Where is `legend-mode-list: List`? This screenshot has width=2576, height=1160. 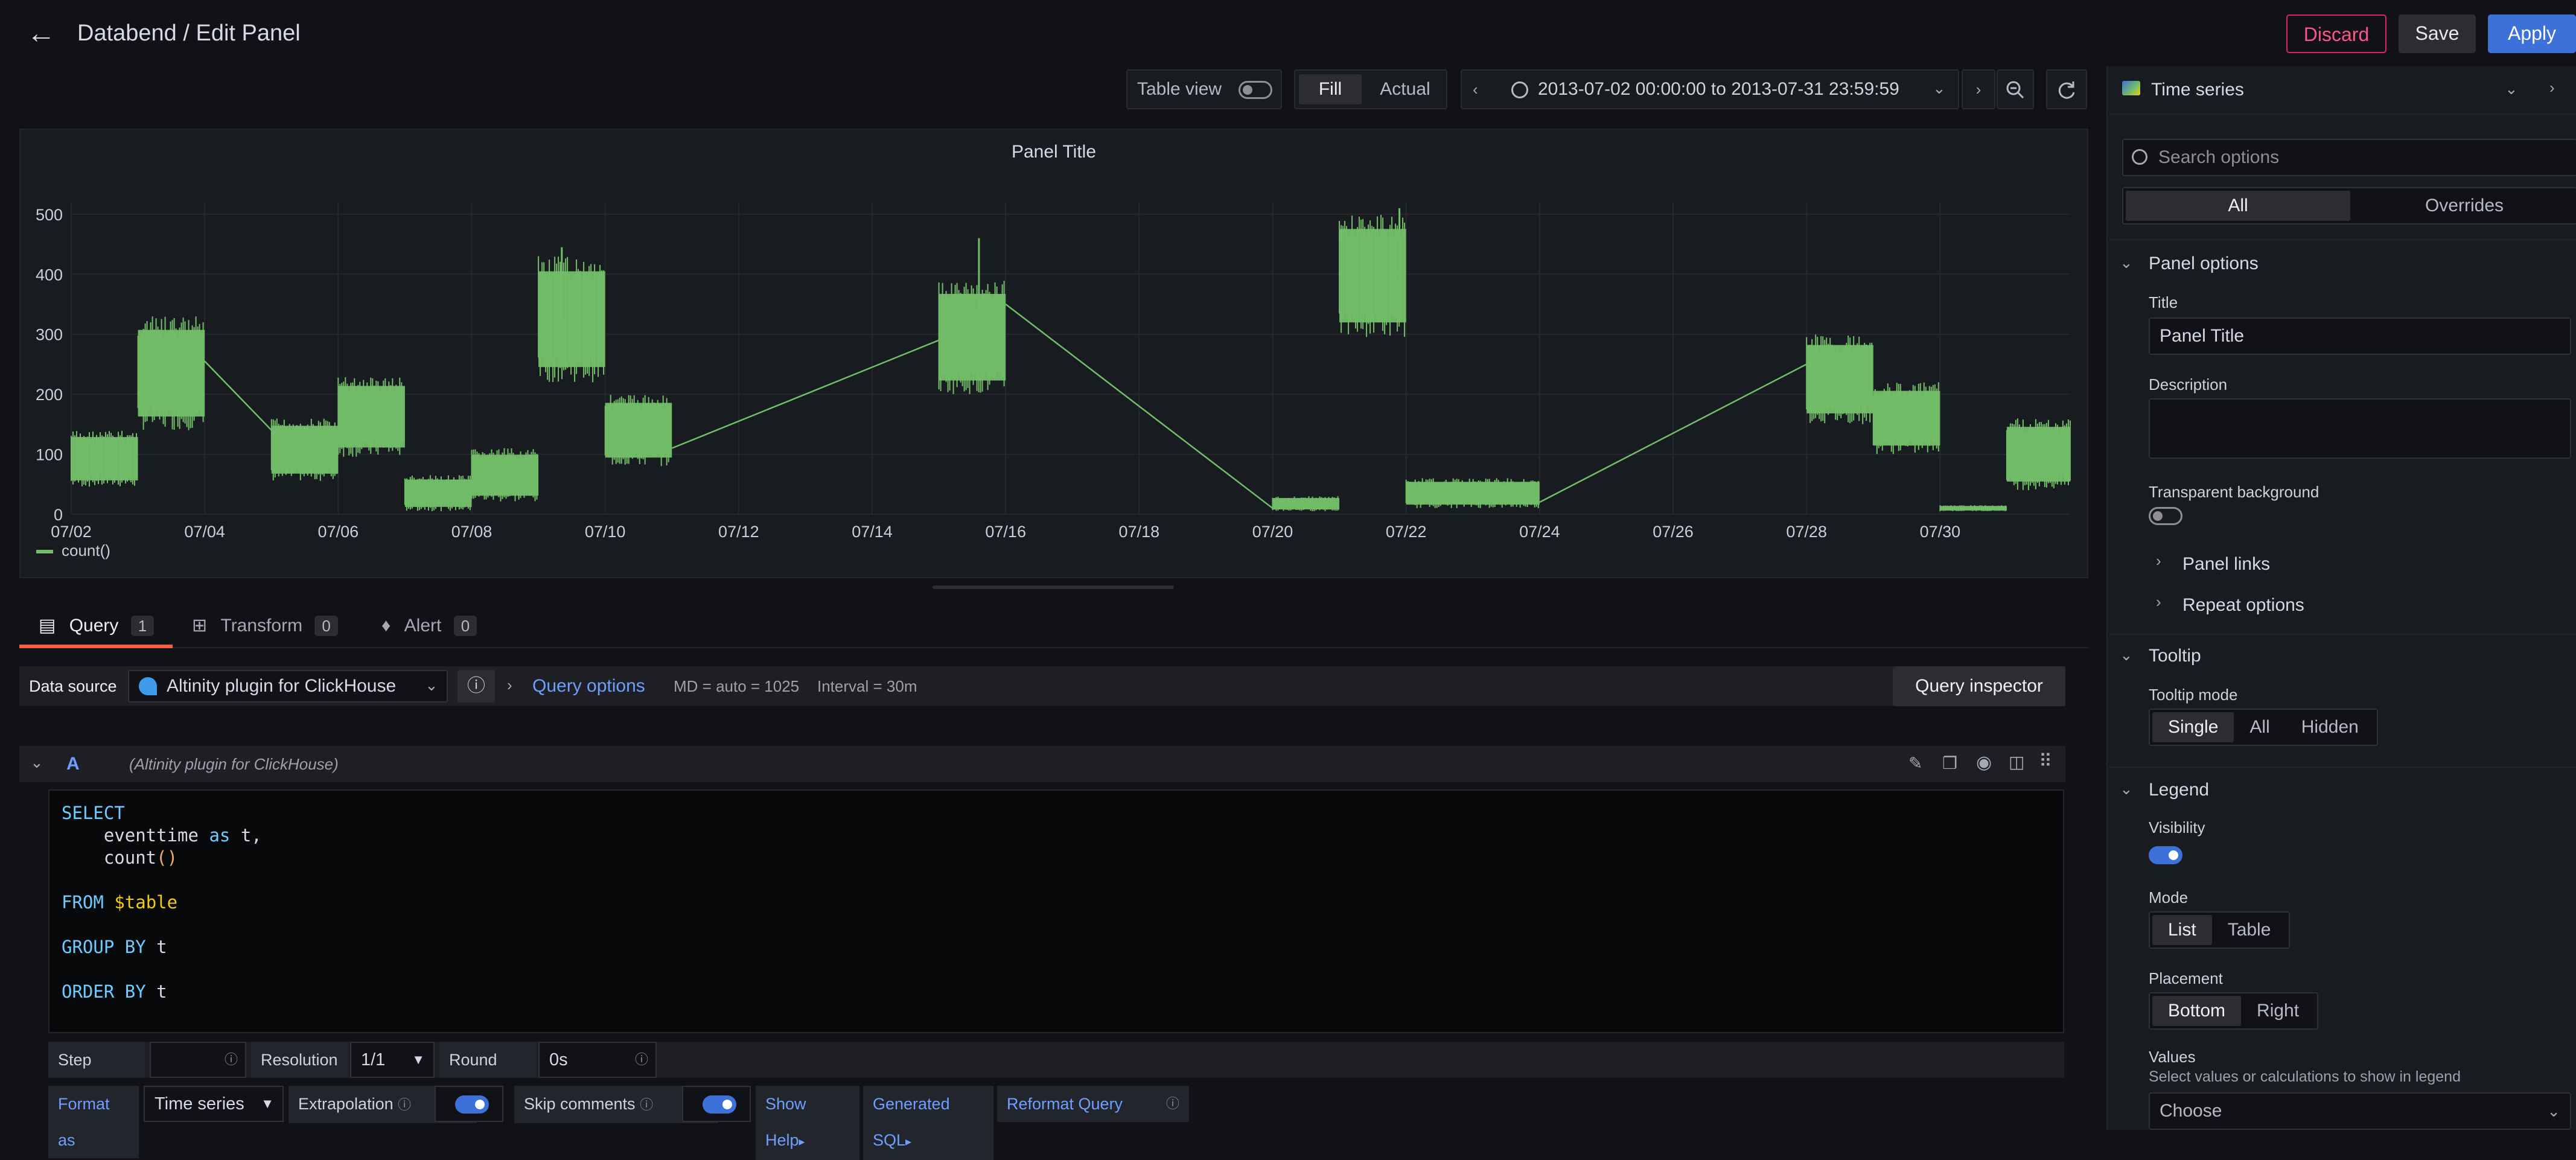 legend-mode-list: List is located at coordinates (2182, 930).